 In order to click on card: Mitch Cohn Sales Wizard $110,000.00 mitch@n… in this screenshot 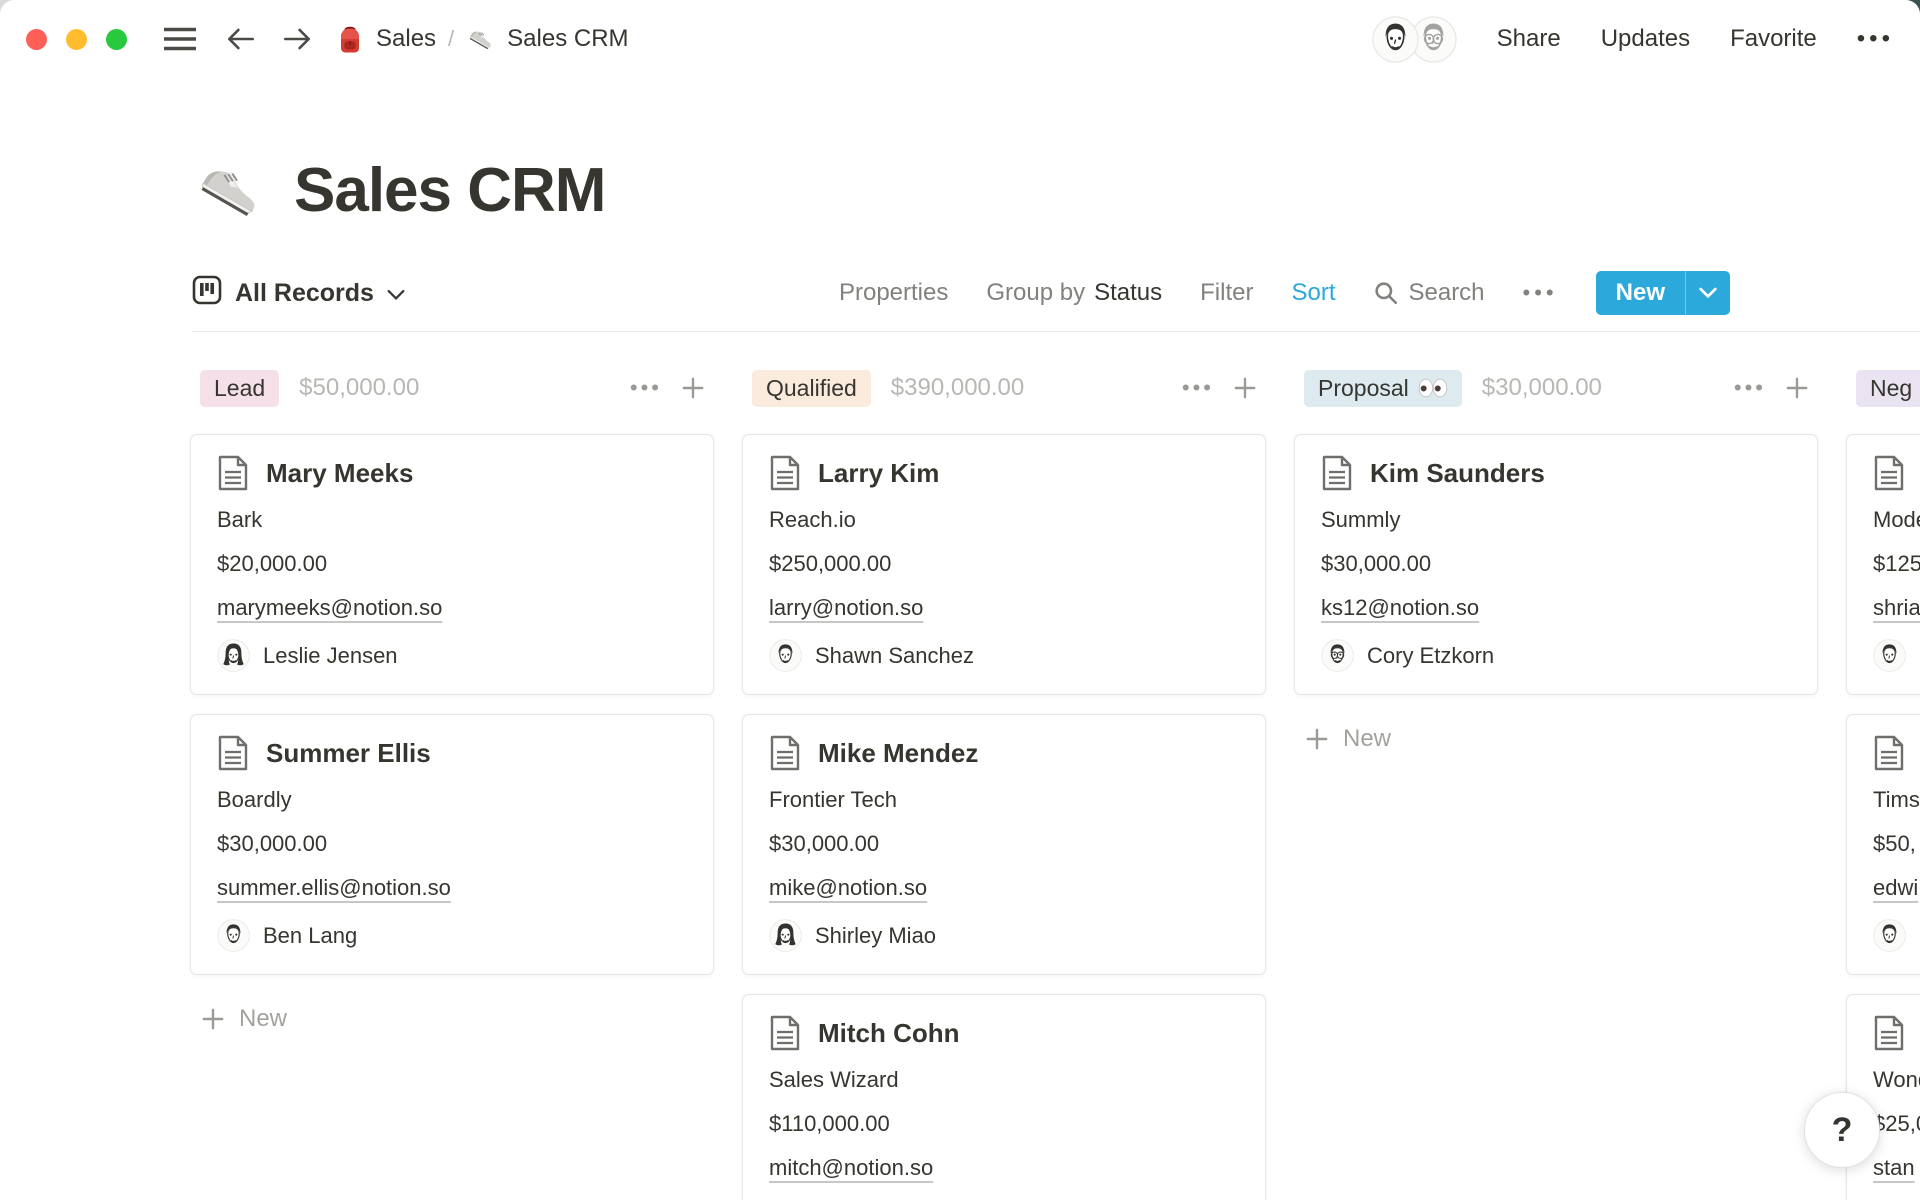, I will do `click(1004, 1097)`.